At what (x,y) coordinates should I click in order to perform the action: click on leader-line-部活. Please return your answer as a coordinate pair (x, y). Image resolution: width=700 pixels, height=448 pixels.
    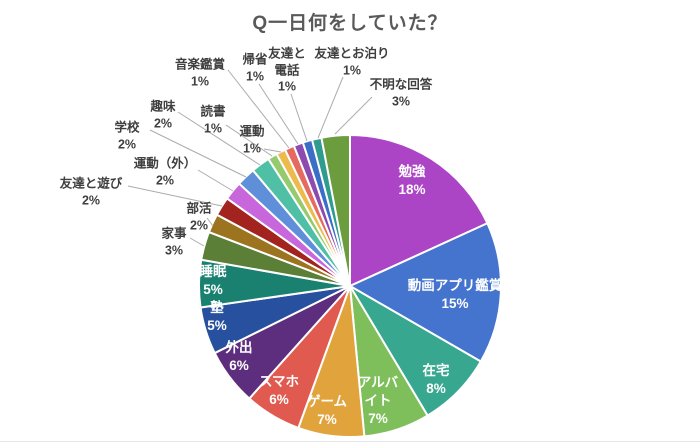
    Looking at the image, I should click on (210, 222).